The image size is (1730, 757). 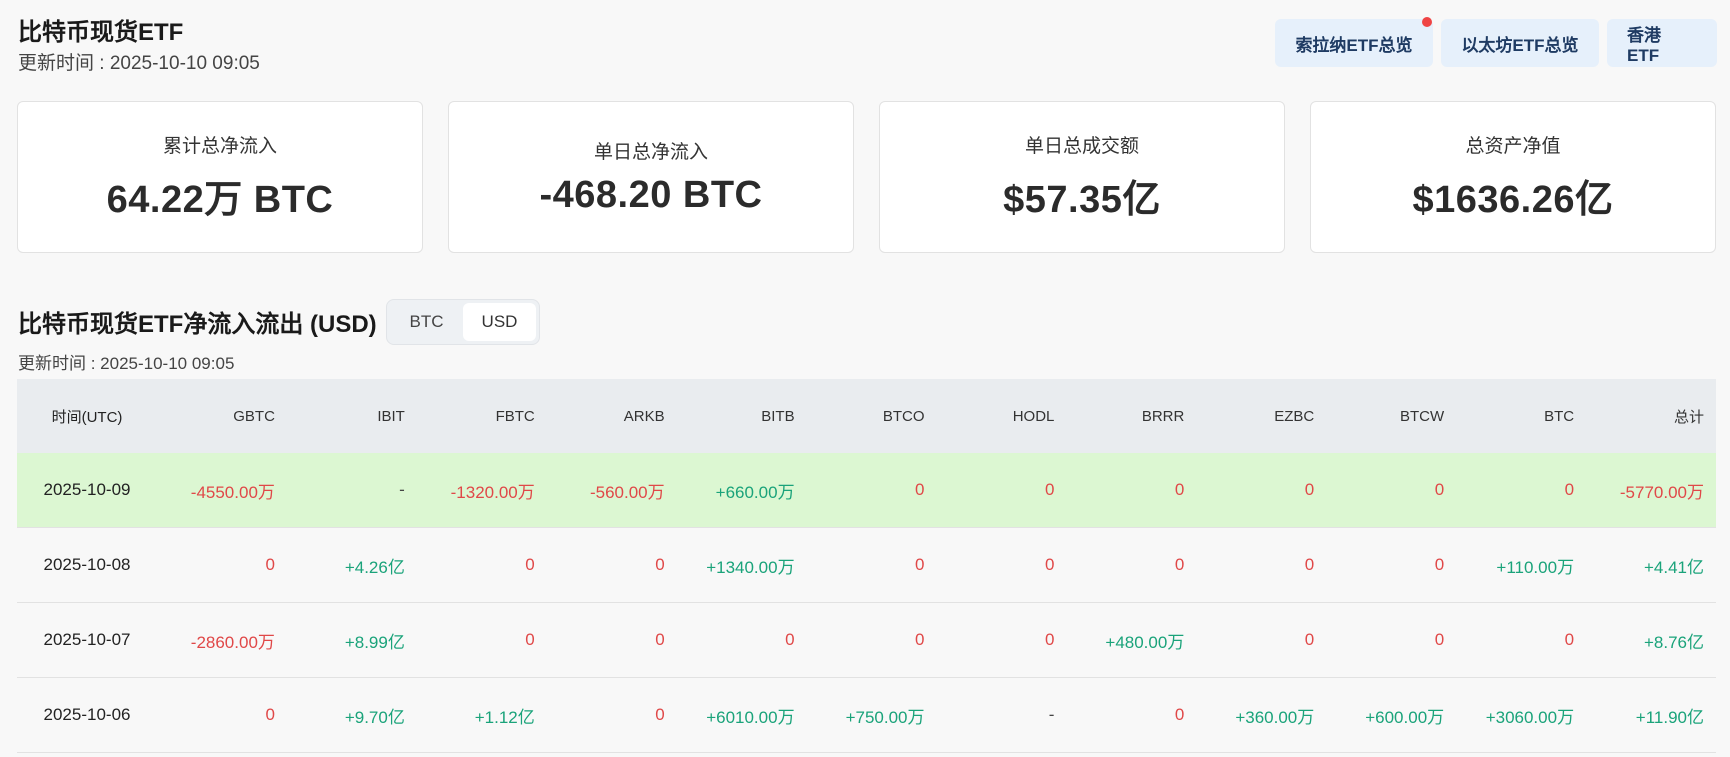 I want to click on flow-cell: +9.70亿, so click(x=374, y=717).